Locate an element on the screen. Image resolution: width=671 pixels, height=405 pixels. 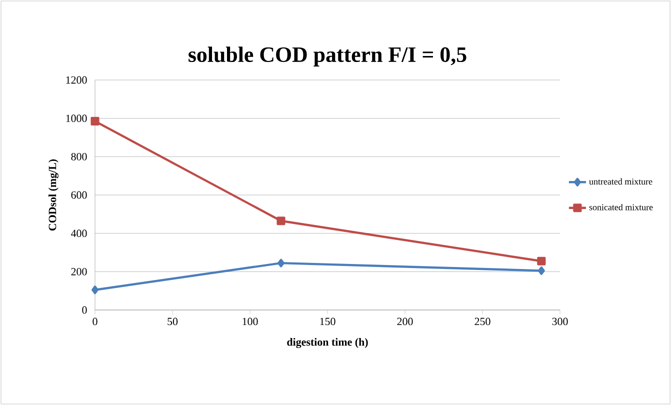
x-axis-title: digestion time (h) is located at coordinates (327, 343).